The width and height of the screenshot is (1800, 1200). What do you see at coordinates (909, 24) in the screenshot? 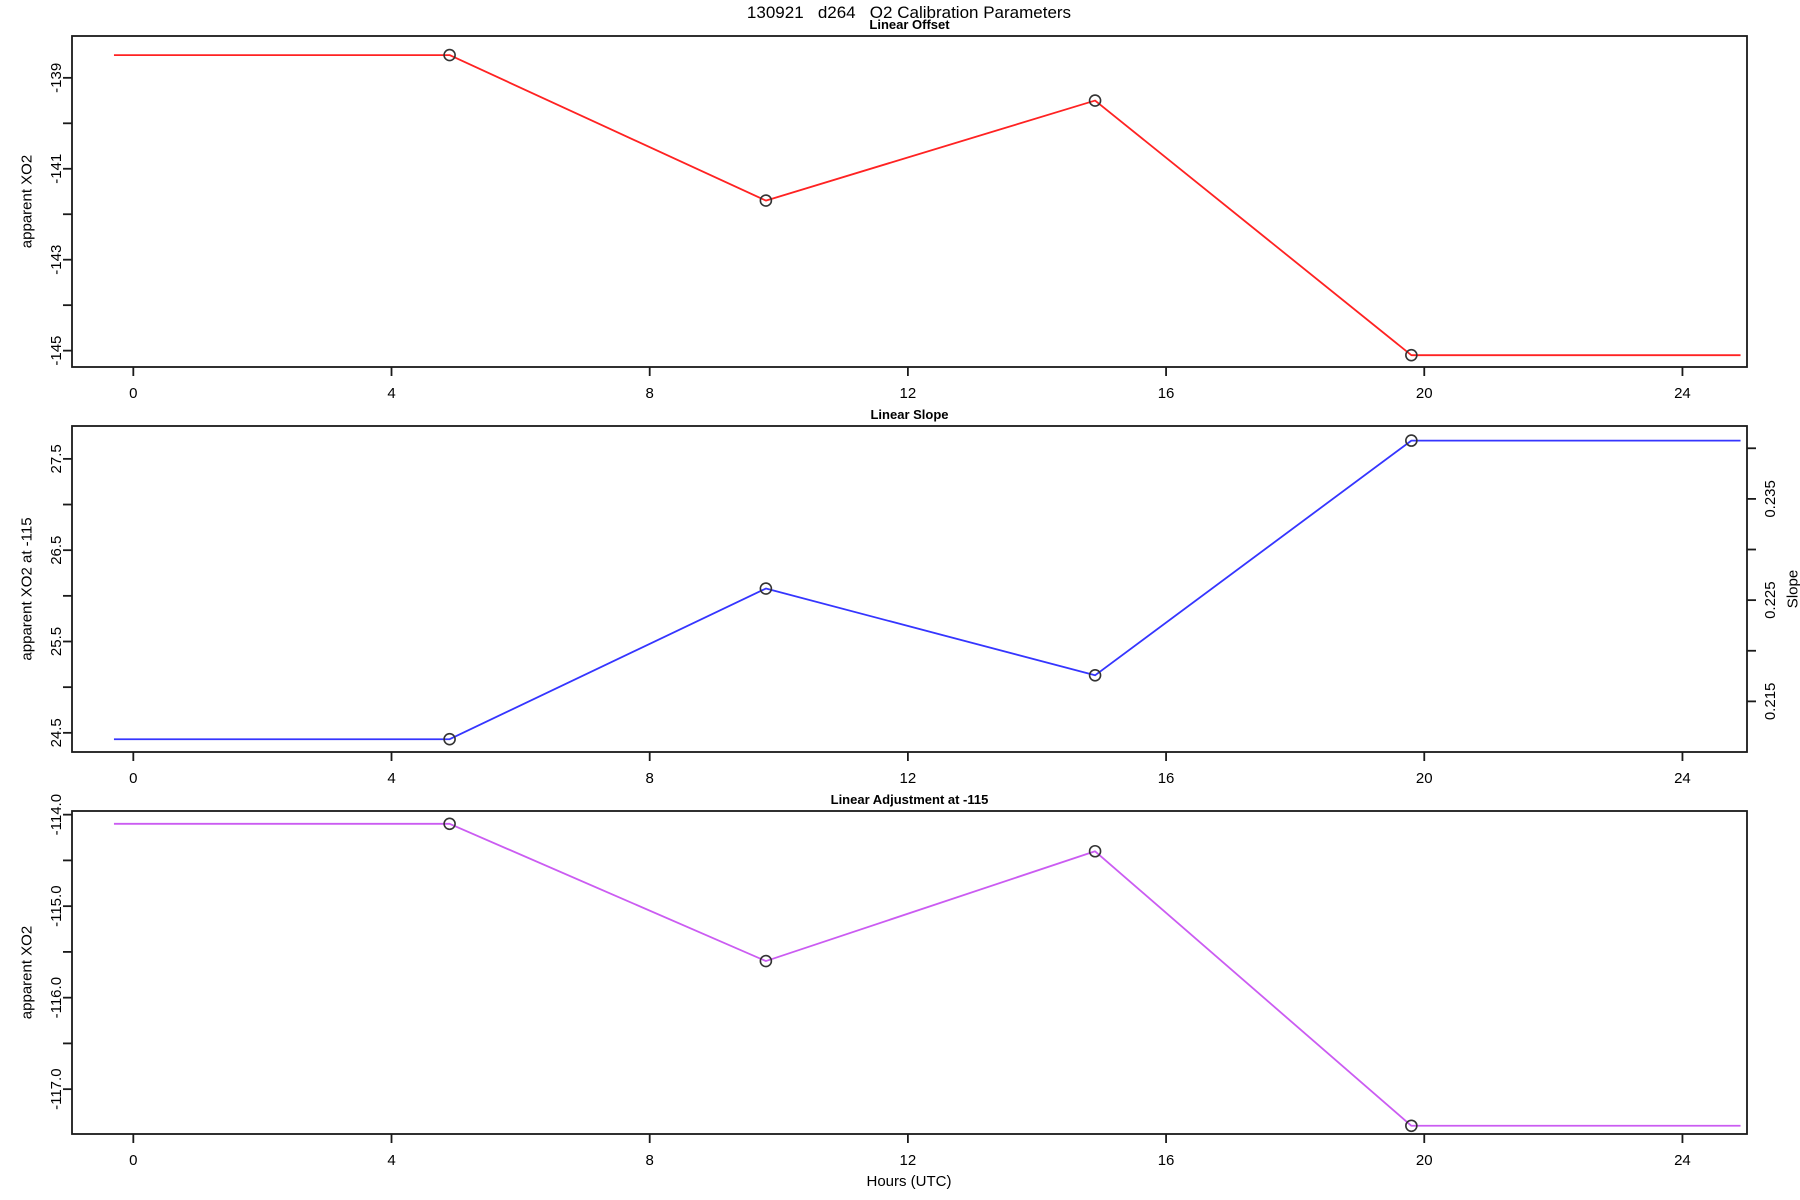
I see `panel-title: Linear Offset` at bounding box center [909, 24].